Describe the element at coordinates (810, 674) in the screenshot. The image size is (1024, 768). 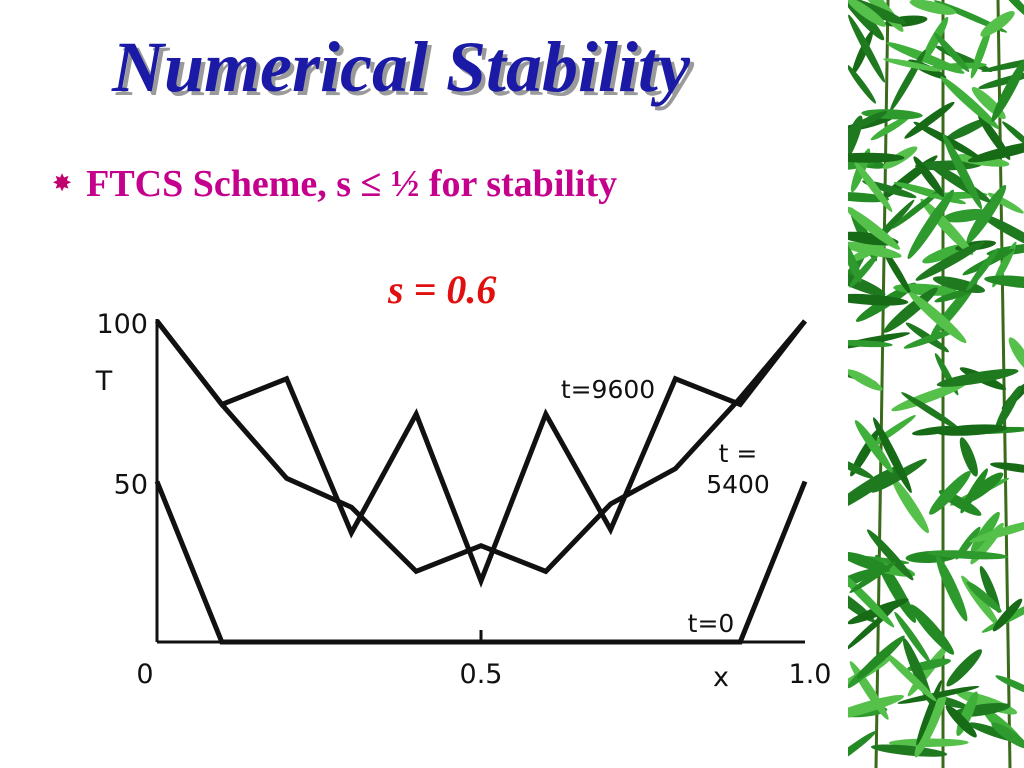
I see `x-tick-label: 1.0` at that location.